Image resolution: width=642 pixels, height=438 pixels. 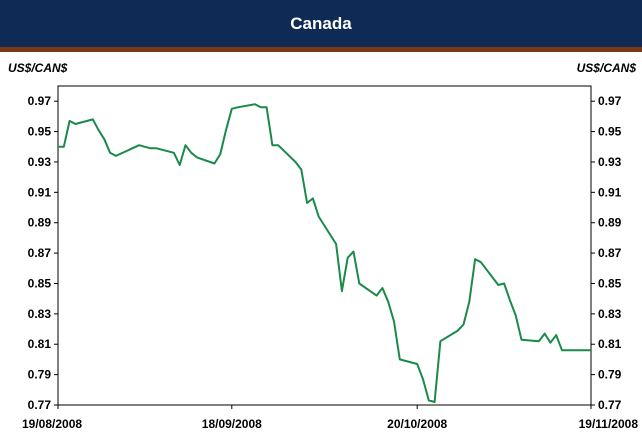 I want to click on x-tick-label: 20/10/2008, so click(x=417, y=424).